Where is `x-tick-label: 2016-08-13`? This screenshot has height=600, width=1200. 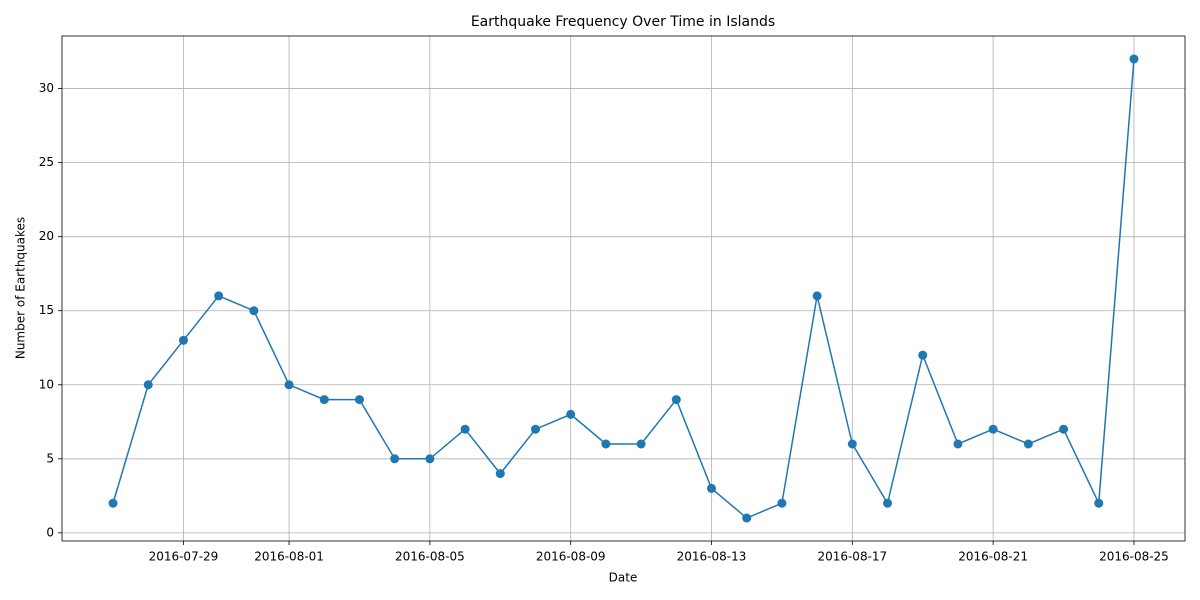 x-tick-label: 2016-08-13 is located at coordinates (712, 557).